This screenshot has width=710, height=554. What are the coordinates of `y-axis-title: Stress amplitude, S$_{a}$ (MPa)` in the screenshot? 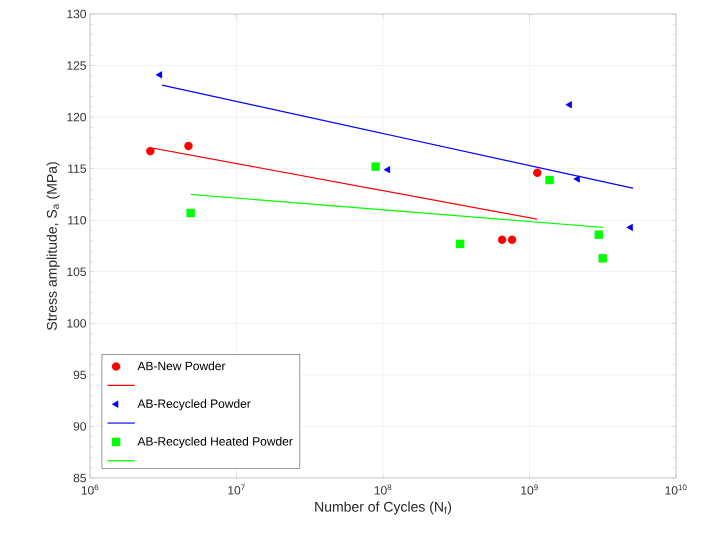 It's located at (53, 246).